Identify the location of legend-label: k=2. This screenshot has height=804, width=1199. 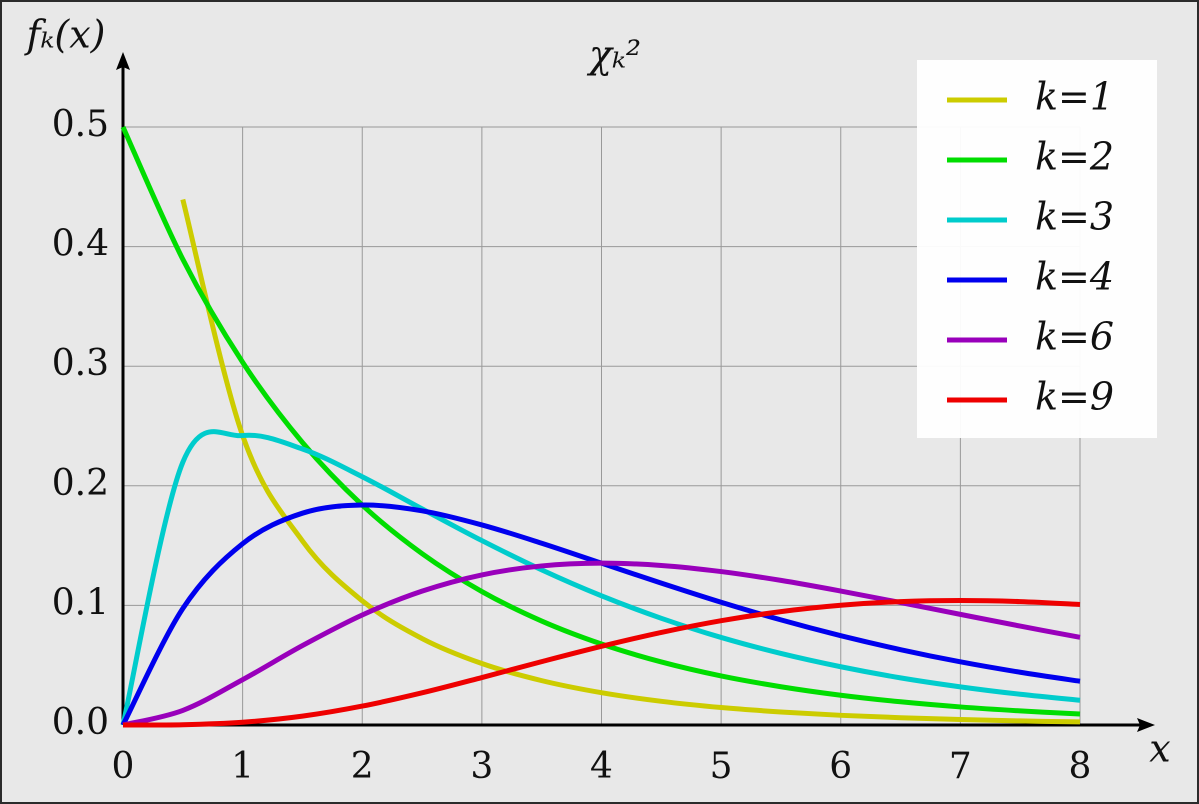
(1074, 157).